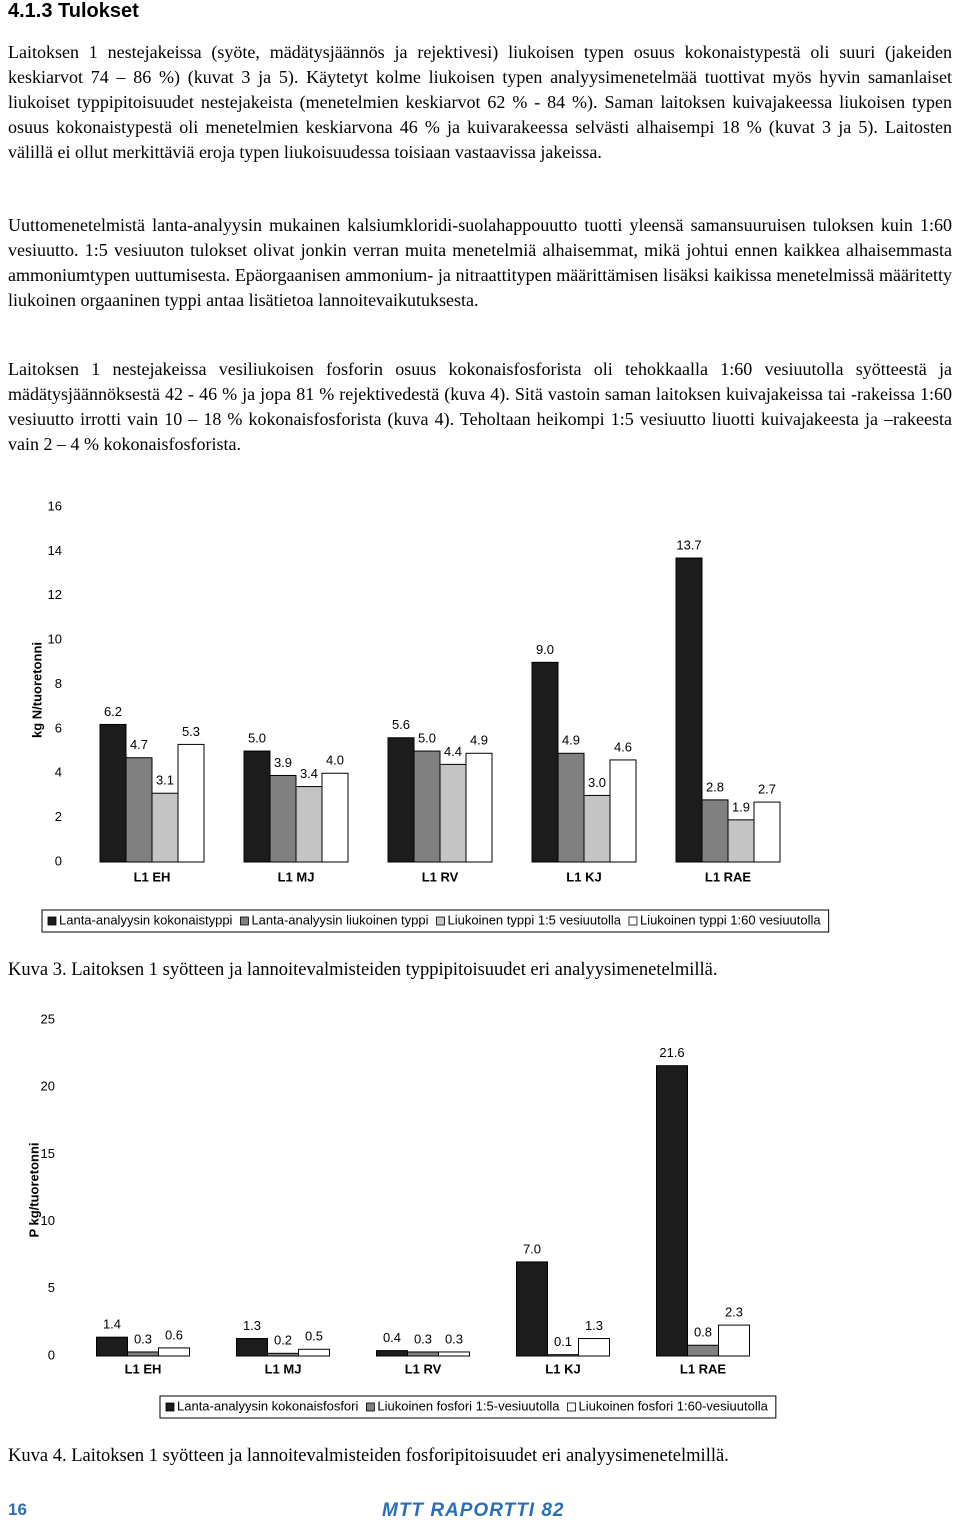 This screenshot has width=960, height=1522. Describe the element at coordinates (473, 1510) in the screenshot. I see `brand: MTT RAPORTTI 82` at that location.